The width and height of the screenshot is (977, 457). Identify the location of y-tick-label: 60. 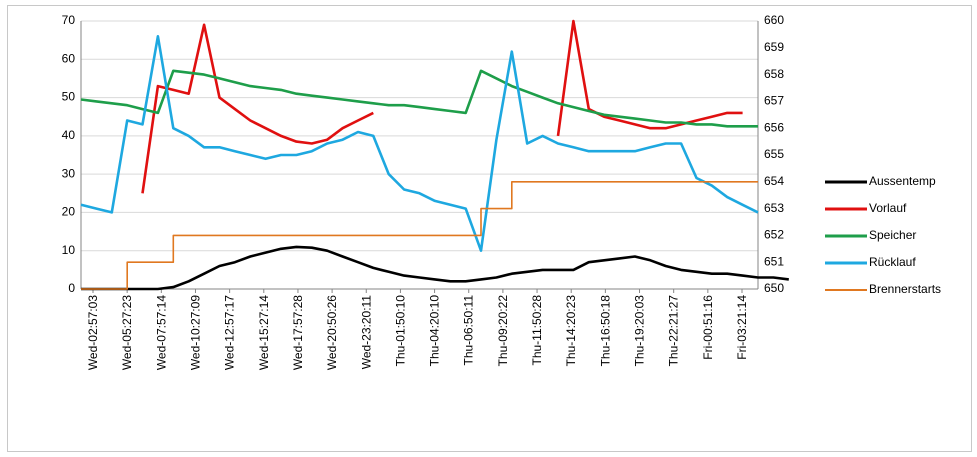
(69, 58).